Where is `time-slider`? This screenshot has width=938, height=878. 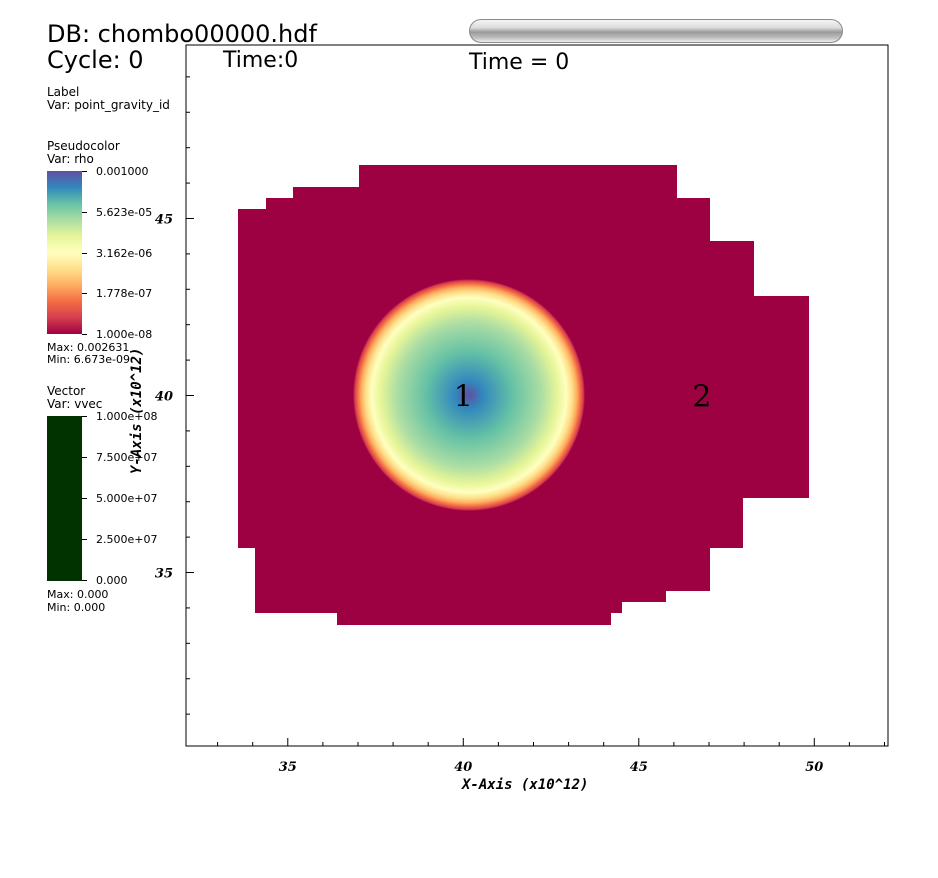 time-slider is located at coordinates (656, 31).